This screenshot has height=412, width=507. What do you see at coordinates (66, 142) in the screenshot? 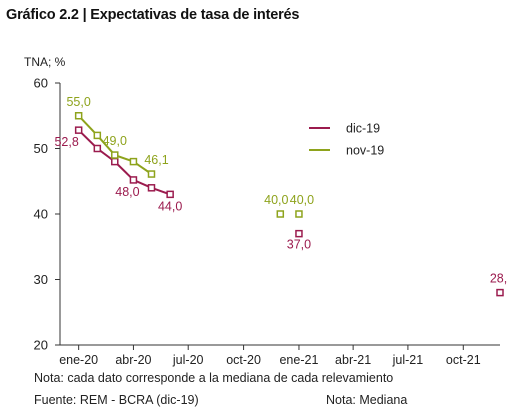
I see `data-label-dic-19: 52,8` at bounding box center [66, 142].